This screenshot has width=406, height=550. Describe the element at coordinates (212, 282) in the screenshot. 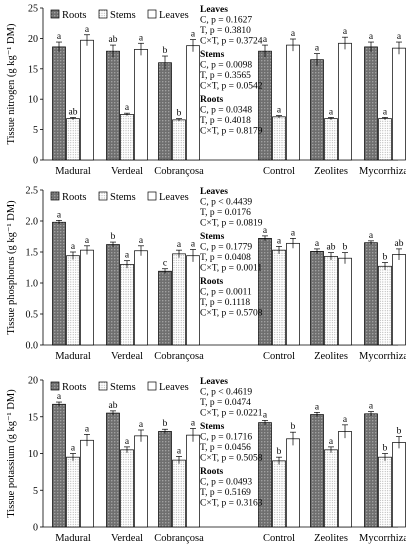

I see `stats-title: Roots` at that location.